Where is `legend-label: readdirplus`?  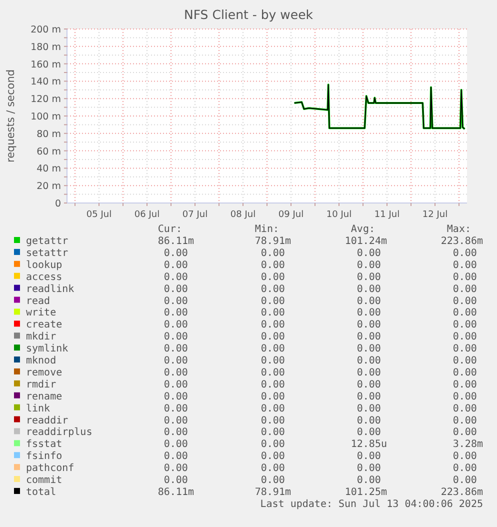
legend-label: readdirplus is located at coordinates (59, 432).